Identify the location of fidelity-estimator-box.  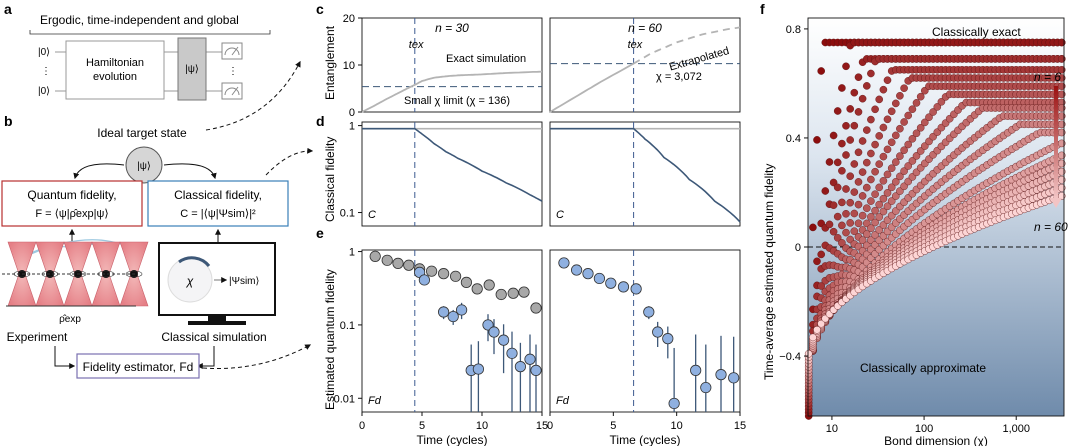
(138, 366).